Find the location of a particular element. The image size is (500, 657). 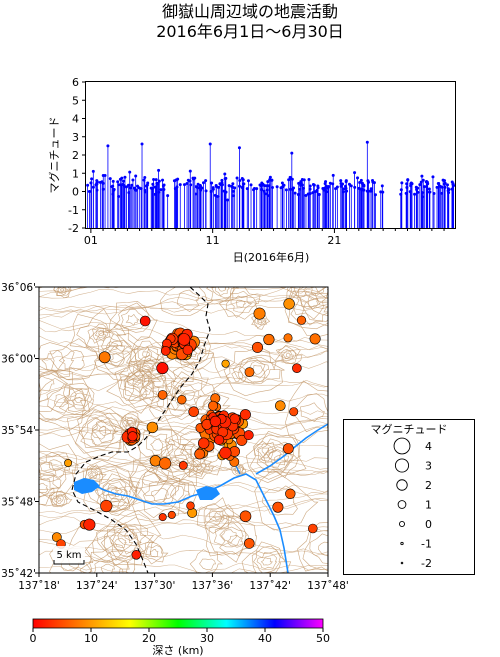

time-plot-xlabel: 日(2016年6月) is located at coordinates (271, 257).